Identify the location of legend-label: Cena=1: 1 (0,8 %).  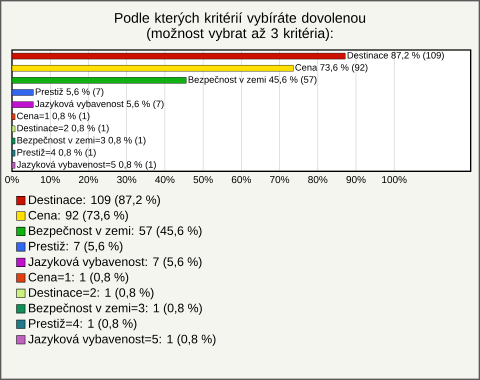
(78, 278).